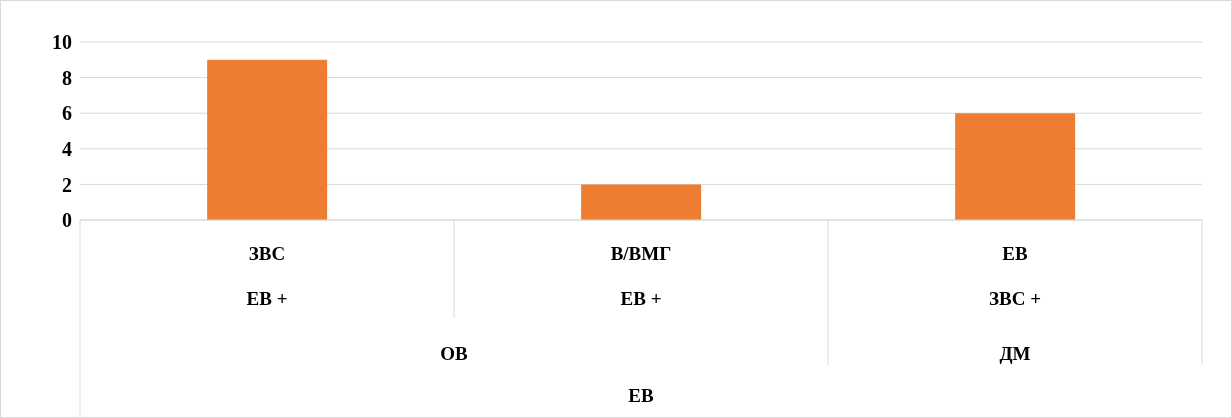 The image size is (1232, 418). Describe the element at coordinates (1015, 353) in the screenshot. I see `text: ДМ` at that location.